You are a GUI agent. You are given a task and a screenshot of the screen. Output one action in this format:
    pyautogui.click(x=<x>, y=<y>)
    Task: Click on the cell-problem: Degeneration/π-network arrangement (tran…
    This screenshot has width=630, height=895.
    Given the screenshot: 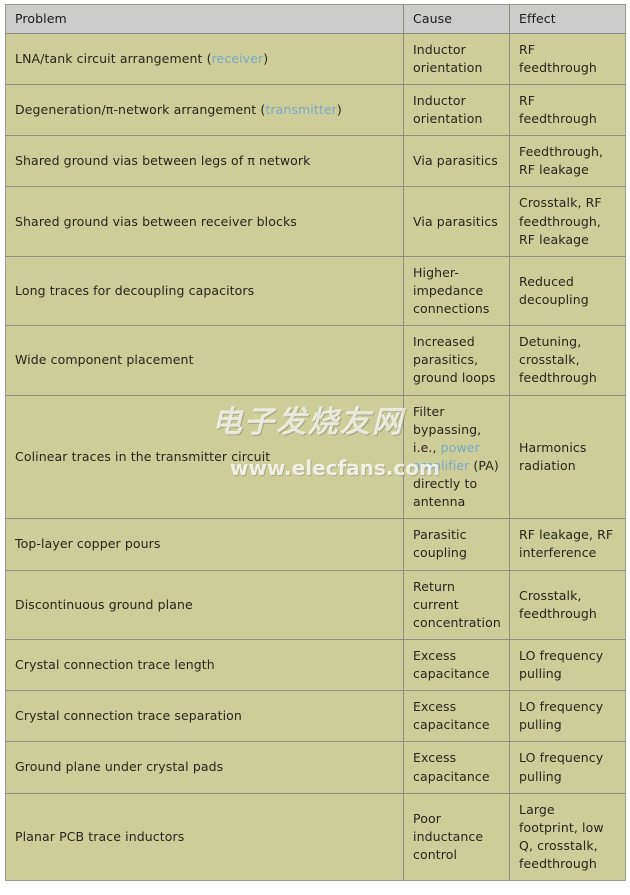 What is the action you would take?
    pyautogui.click(x=204, y=110)
    